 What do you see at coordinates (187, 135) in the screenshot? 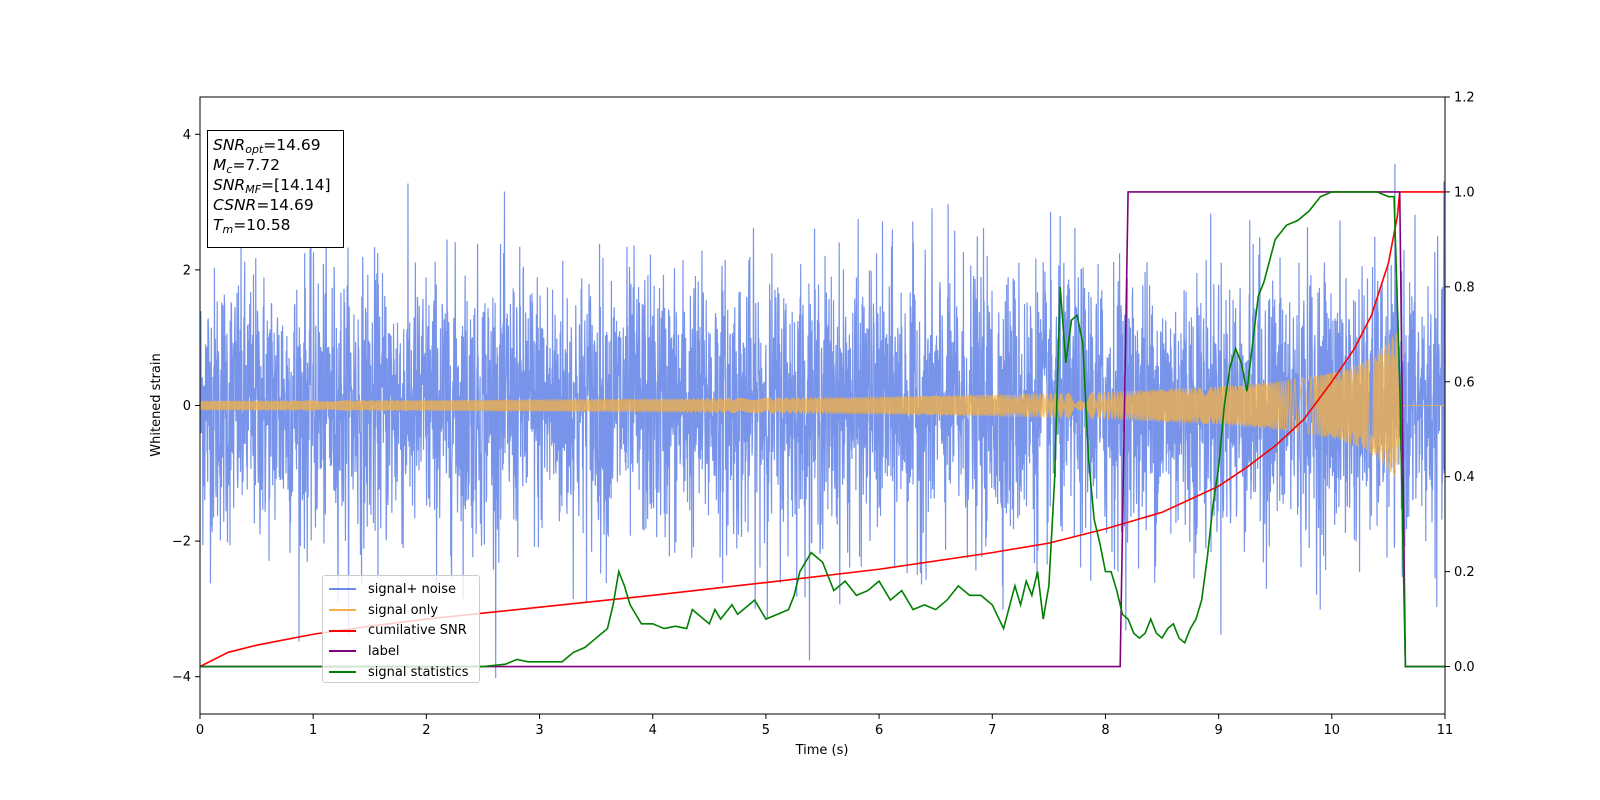
I see `y-tick-label: 4` at bounding box center [187, 135].